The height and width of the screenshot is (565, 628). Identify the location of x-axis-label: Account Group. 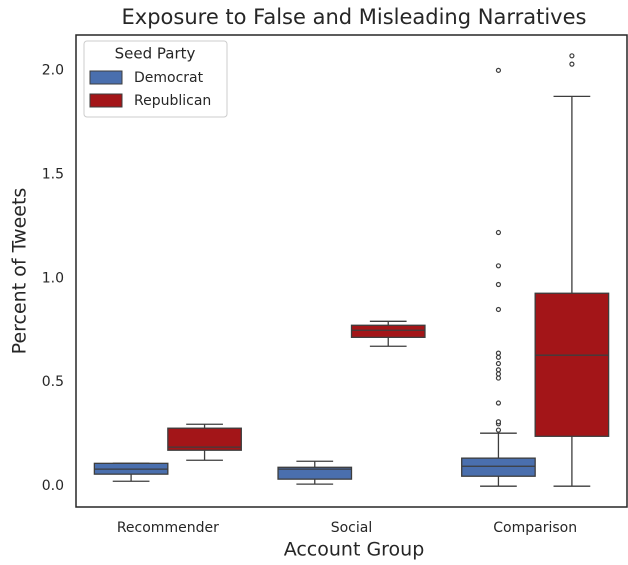
(354, 550).